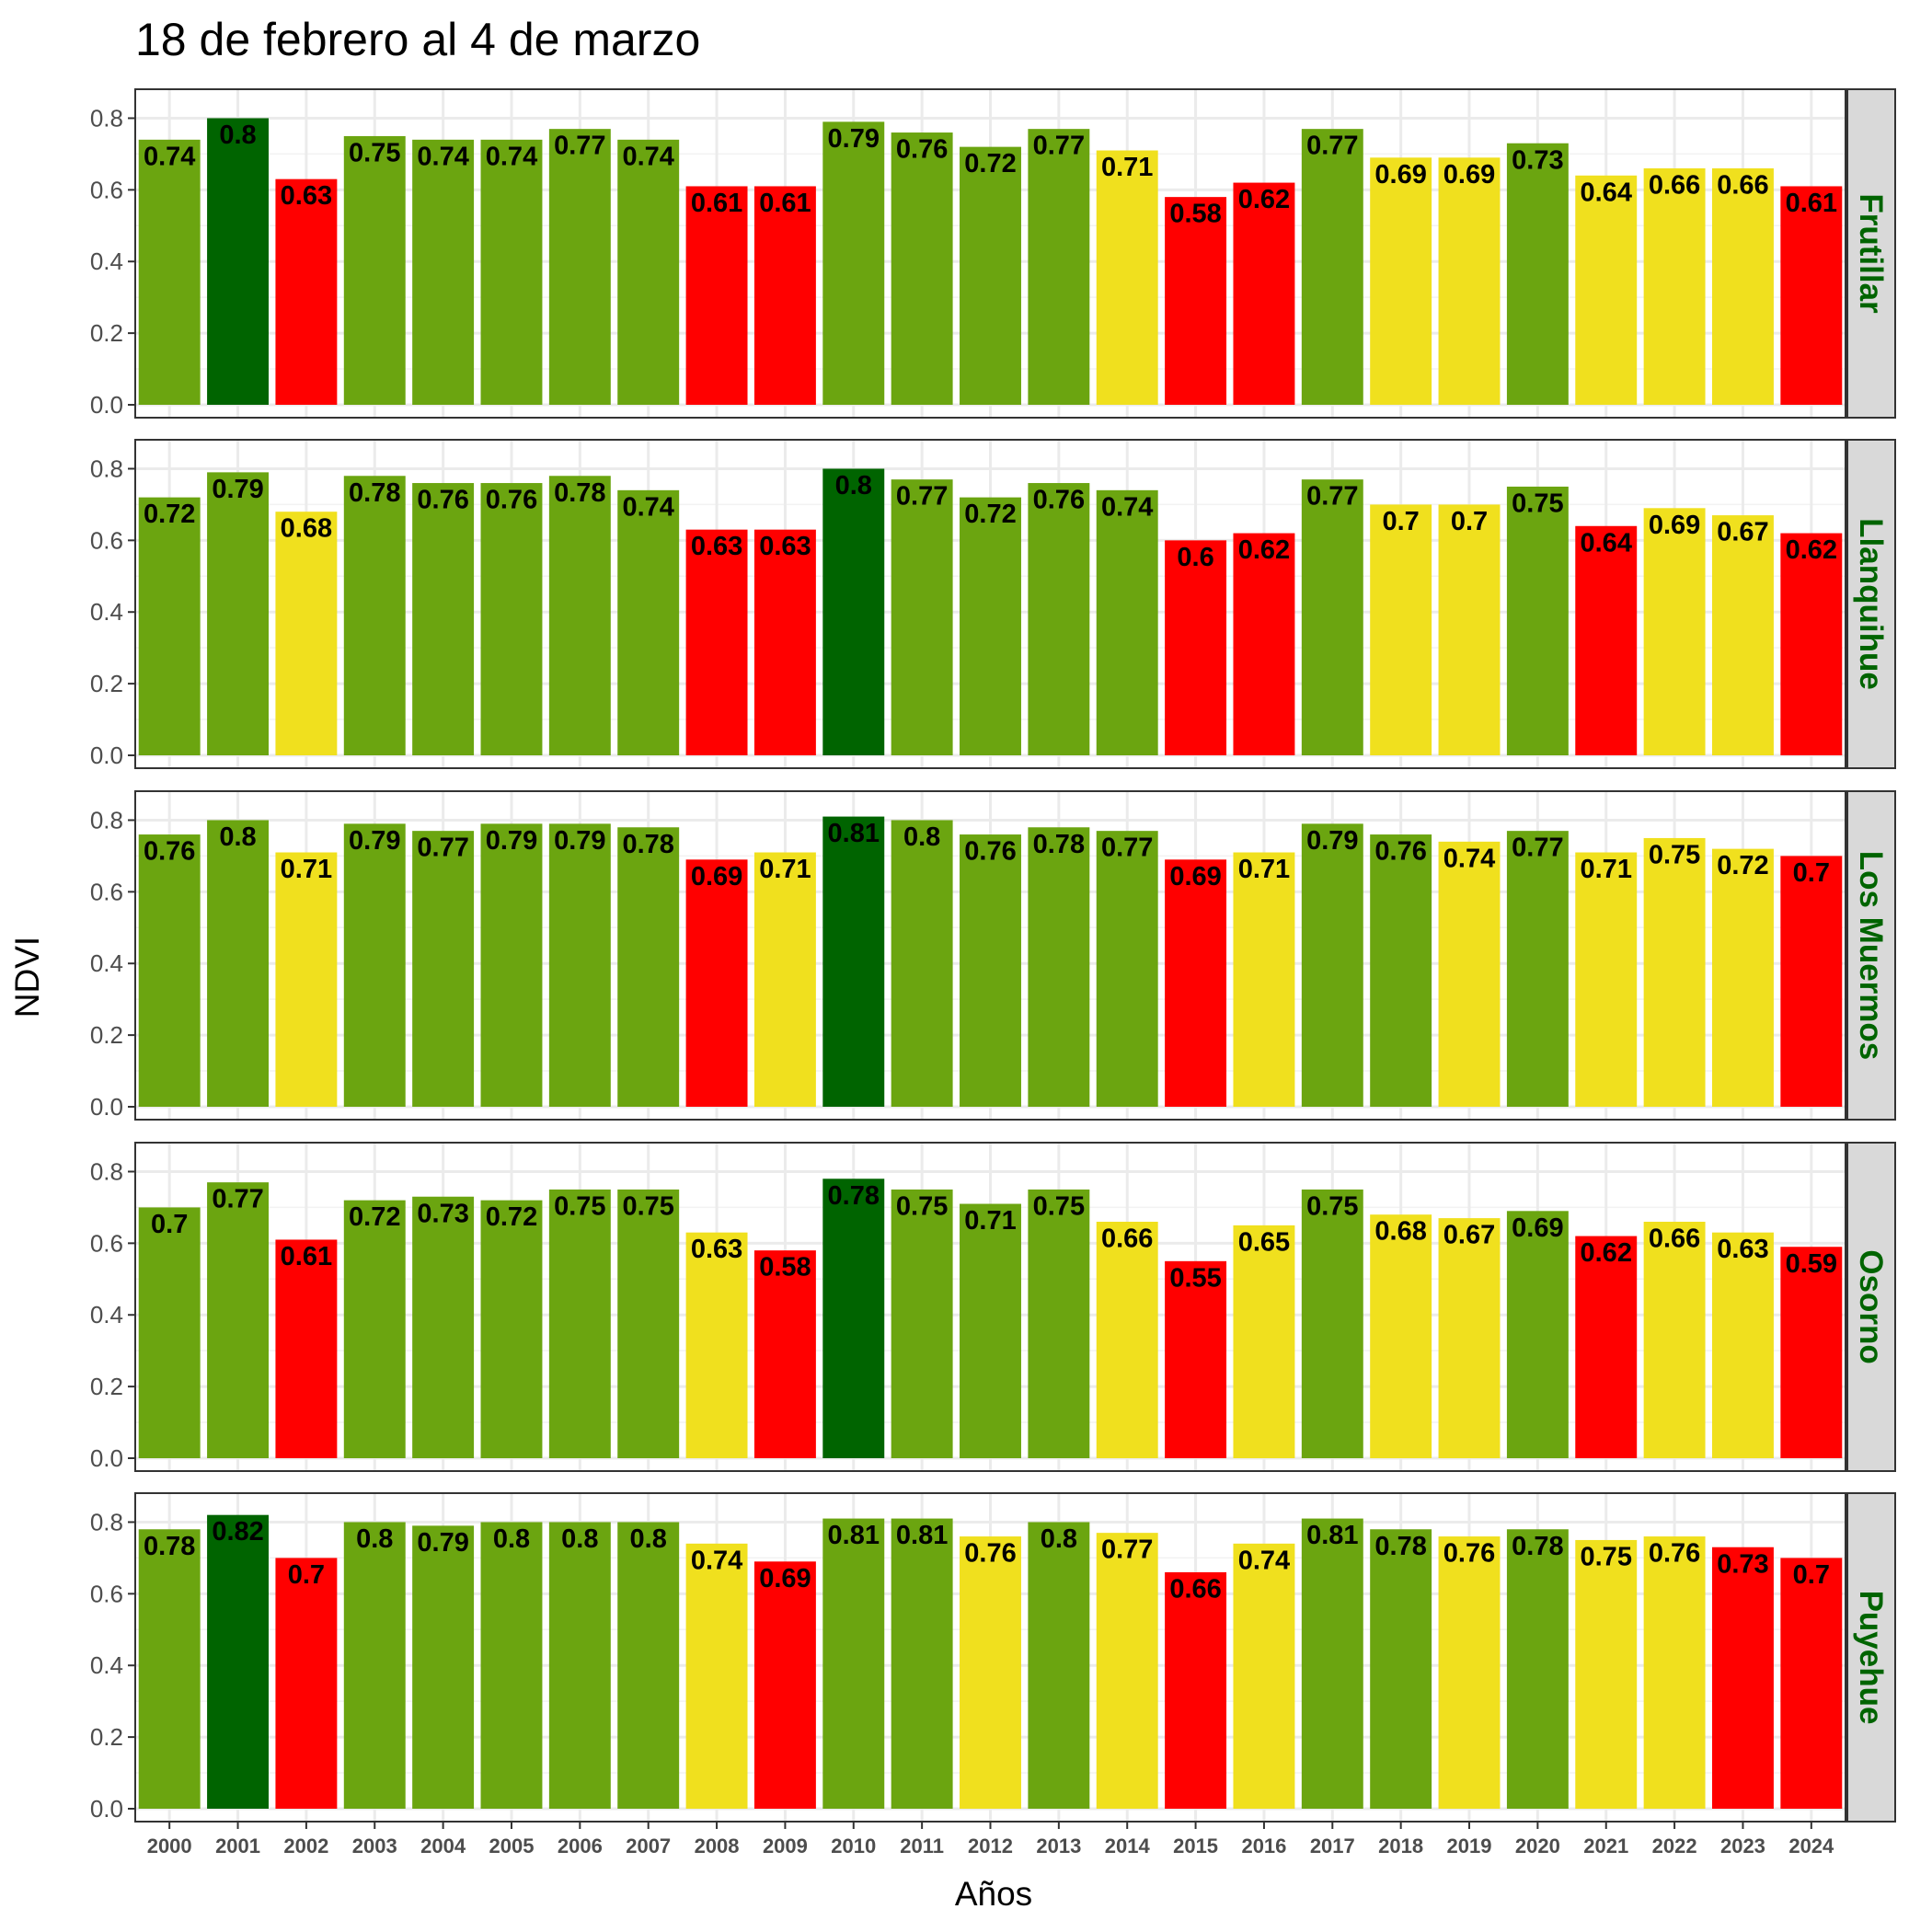 This screenshot has width=1932, height=1932. Describe the element at coordinates (648, 1665) in the screenshot. I see `bar-puyehue-2007` at that location.